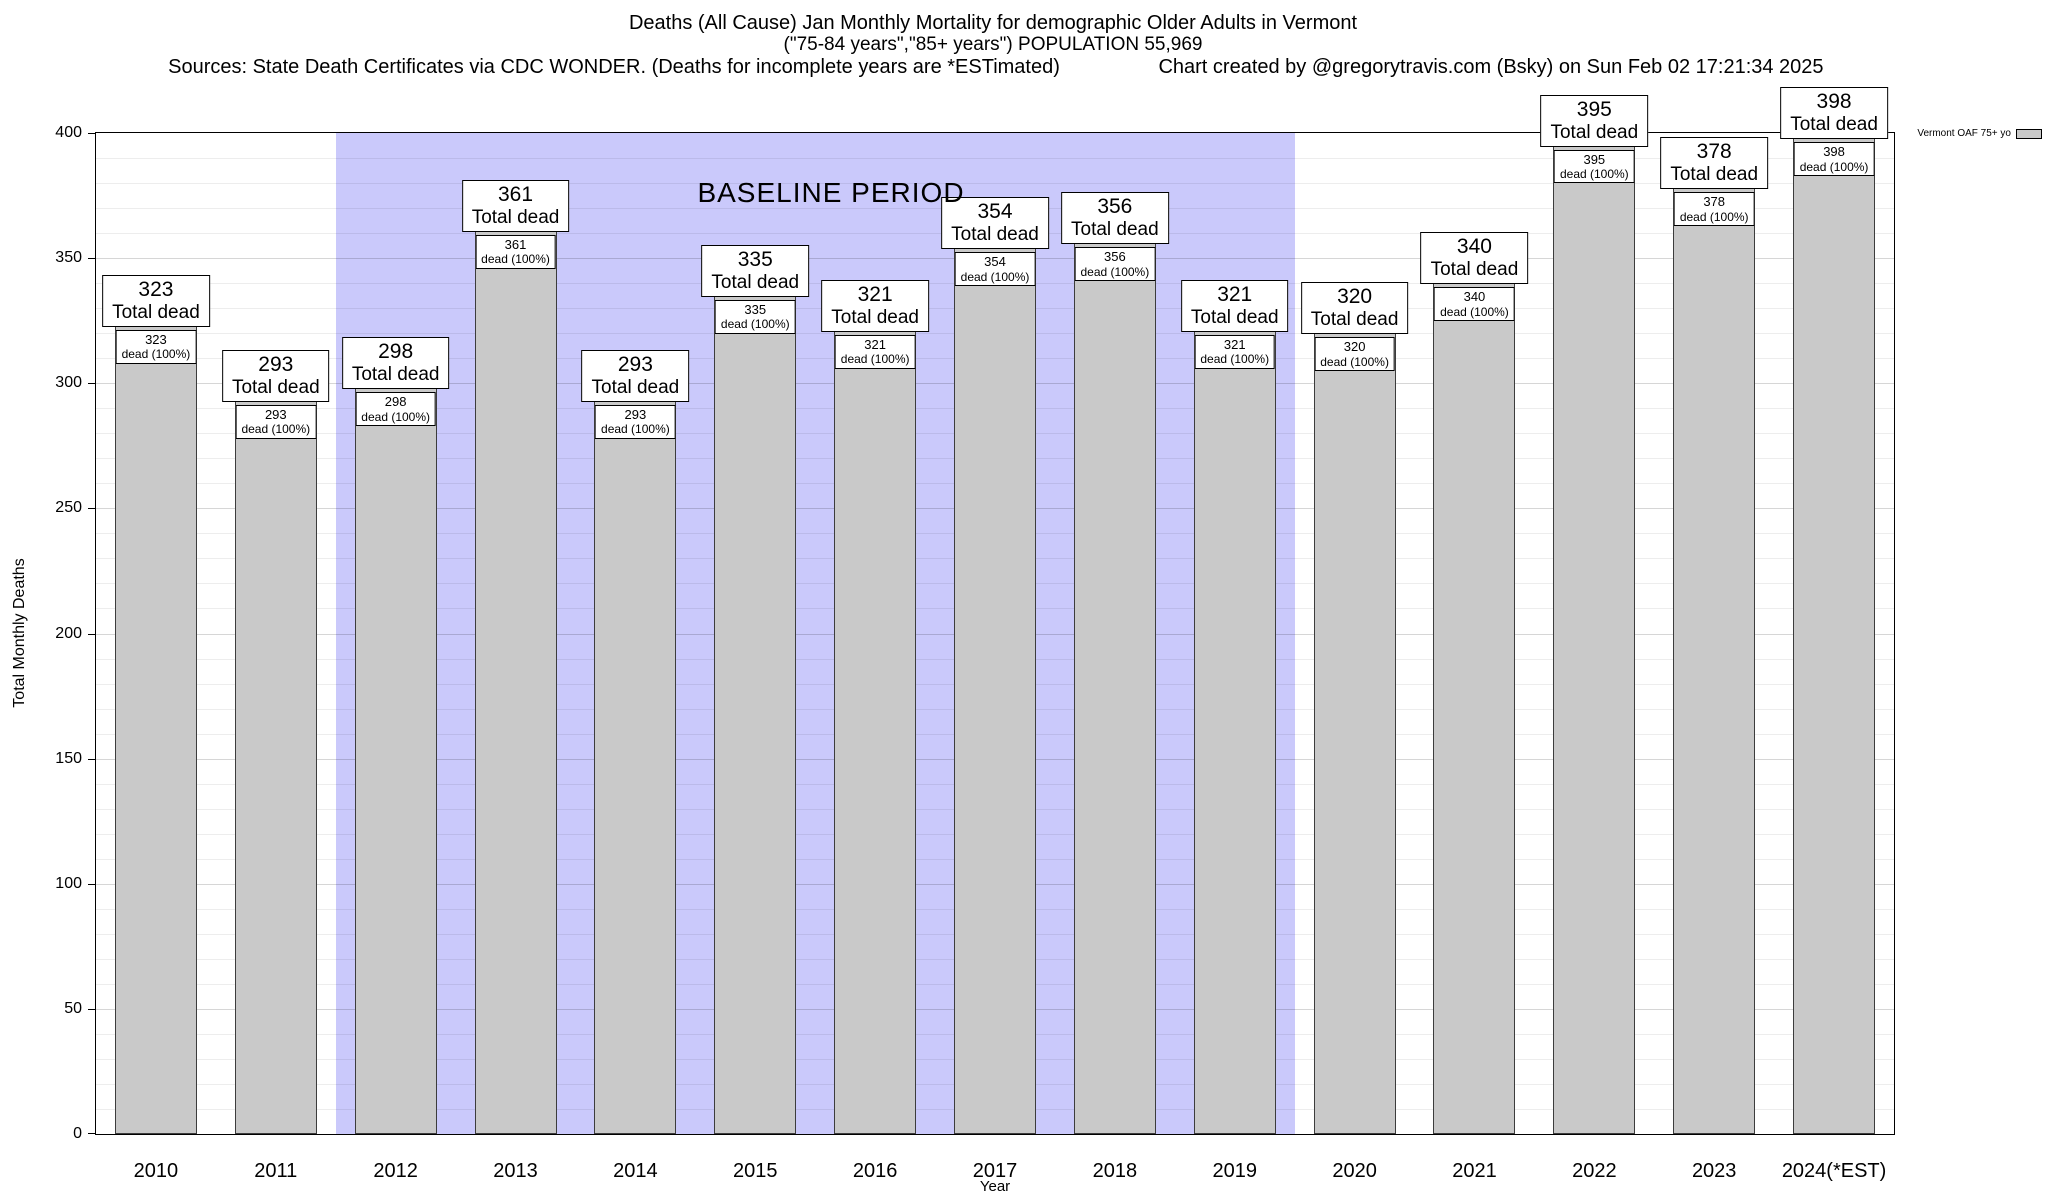 This screenshot has width=2048, height=1200. I want to click on y-tick-label: 350, so click(68, 258).